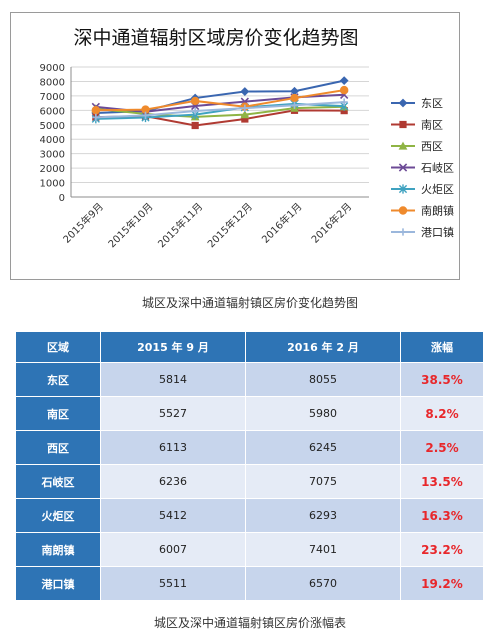 The image size is (500, 634). Describe the element at coordinates (432, 125) in the screenshot. I see `legend-label: 南区` at that location.